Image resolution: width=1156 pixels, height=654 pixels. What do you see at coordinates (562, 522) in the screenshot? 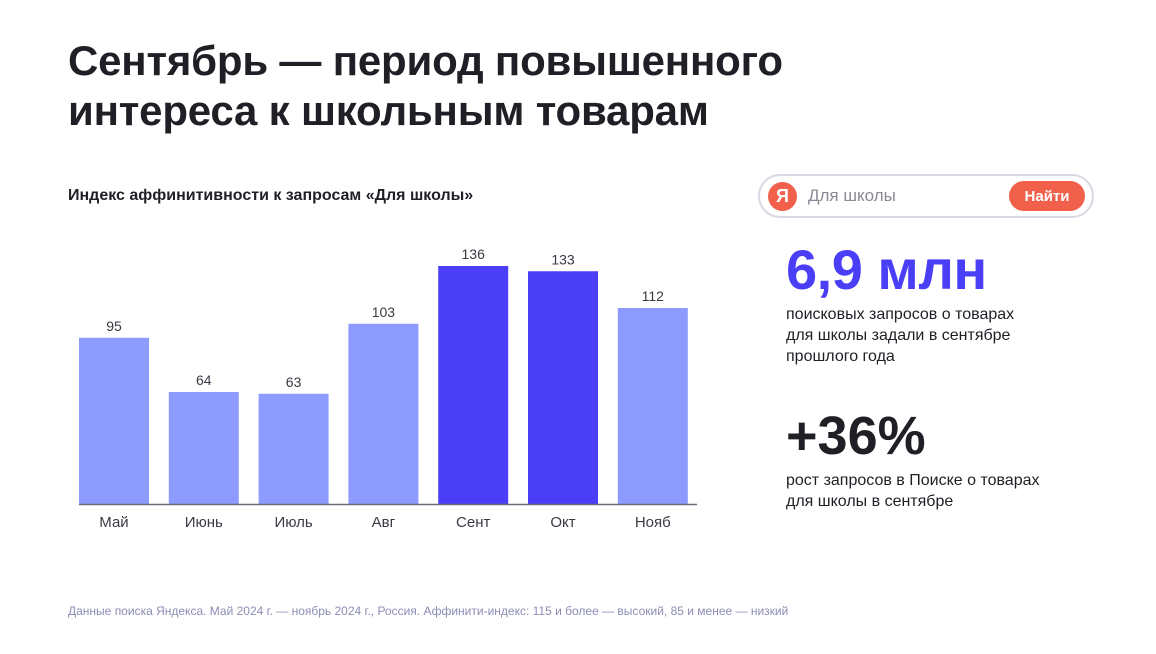
I see `x-tick-label: Окт` at bounding box center [562, 522].